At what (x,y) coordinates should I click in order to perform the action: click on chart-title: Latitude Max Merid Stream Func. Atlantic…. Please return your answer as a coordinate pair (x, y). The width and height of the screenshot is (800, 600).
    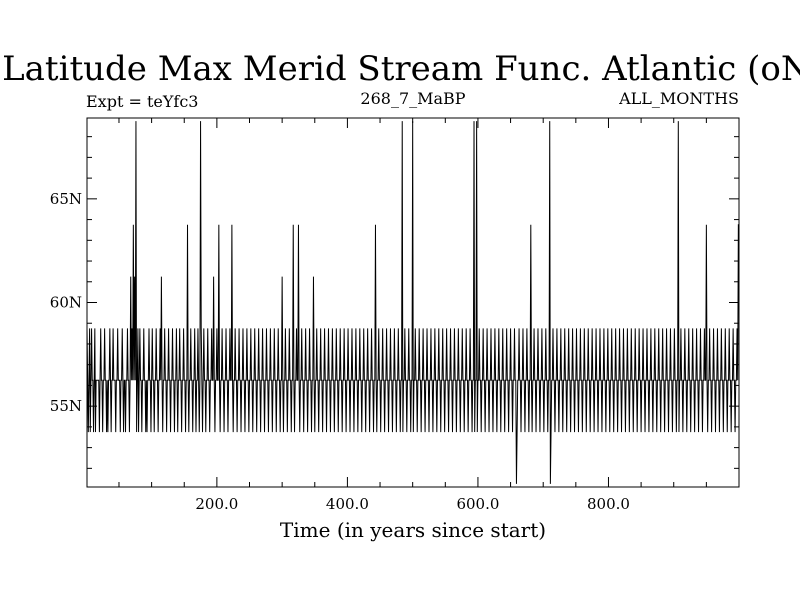
    Looking at the image, I should click on (401, 69).